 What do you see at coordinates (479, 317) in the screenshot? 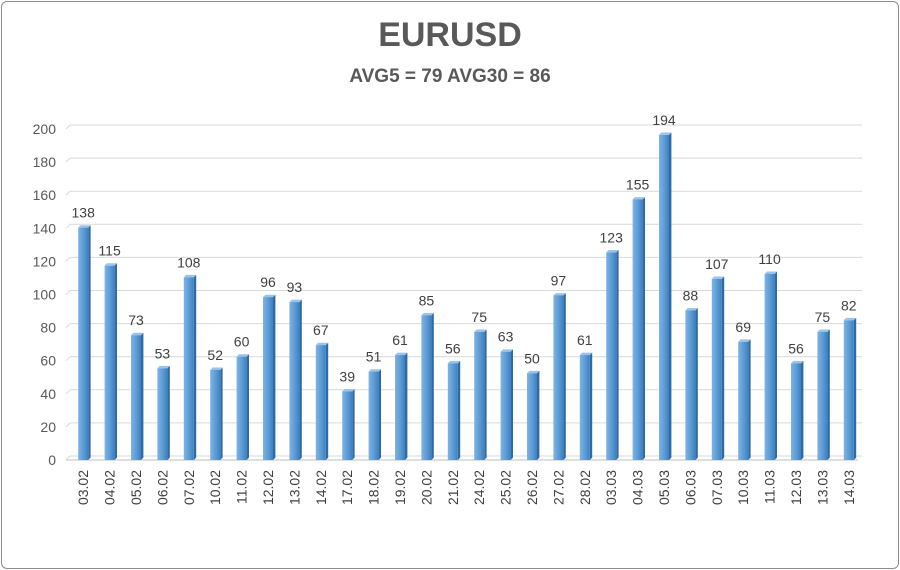
I see `data-label: 75` at bounding box center [479, 317].